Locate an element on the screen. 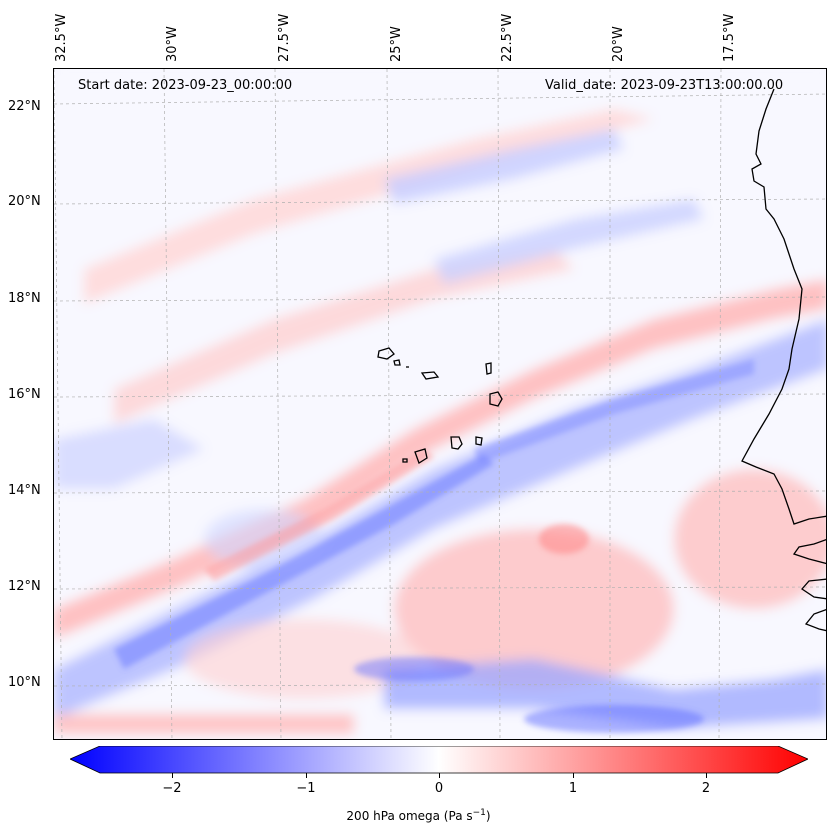 Image resolution: width=837 pixels, height=839 pixels. lat-label-16n: 16°N is located at coordinates (24, 394).